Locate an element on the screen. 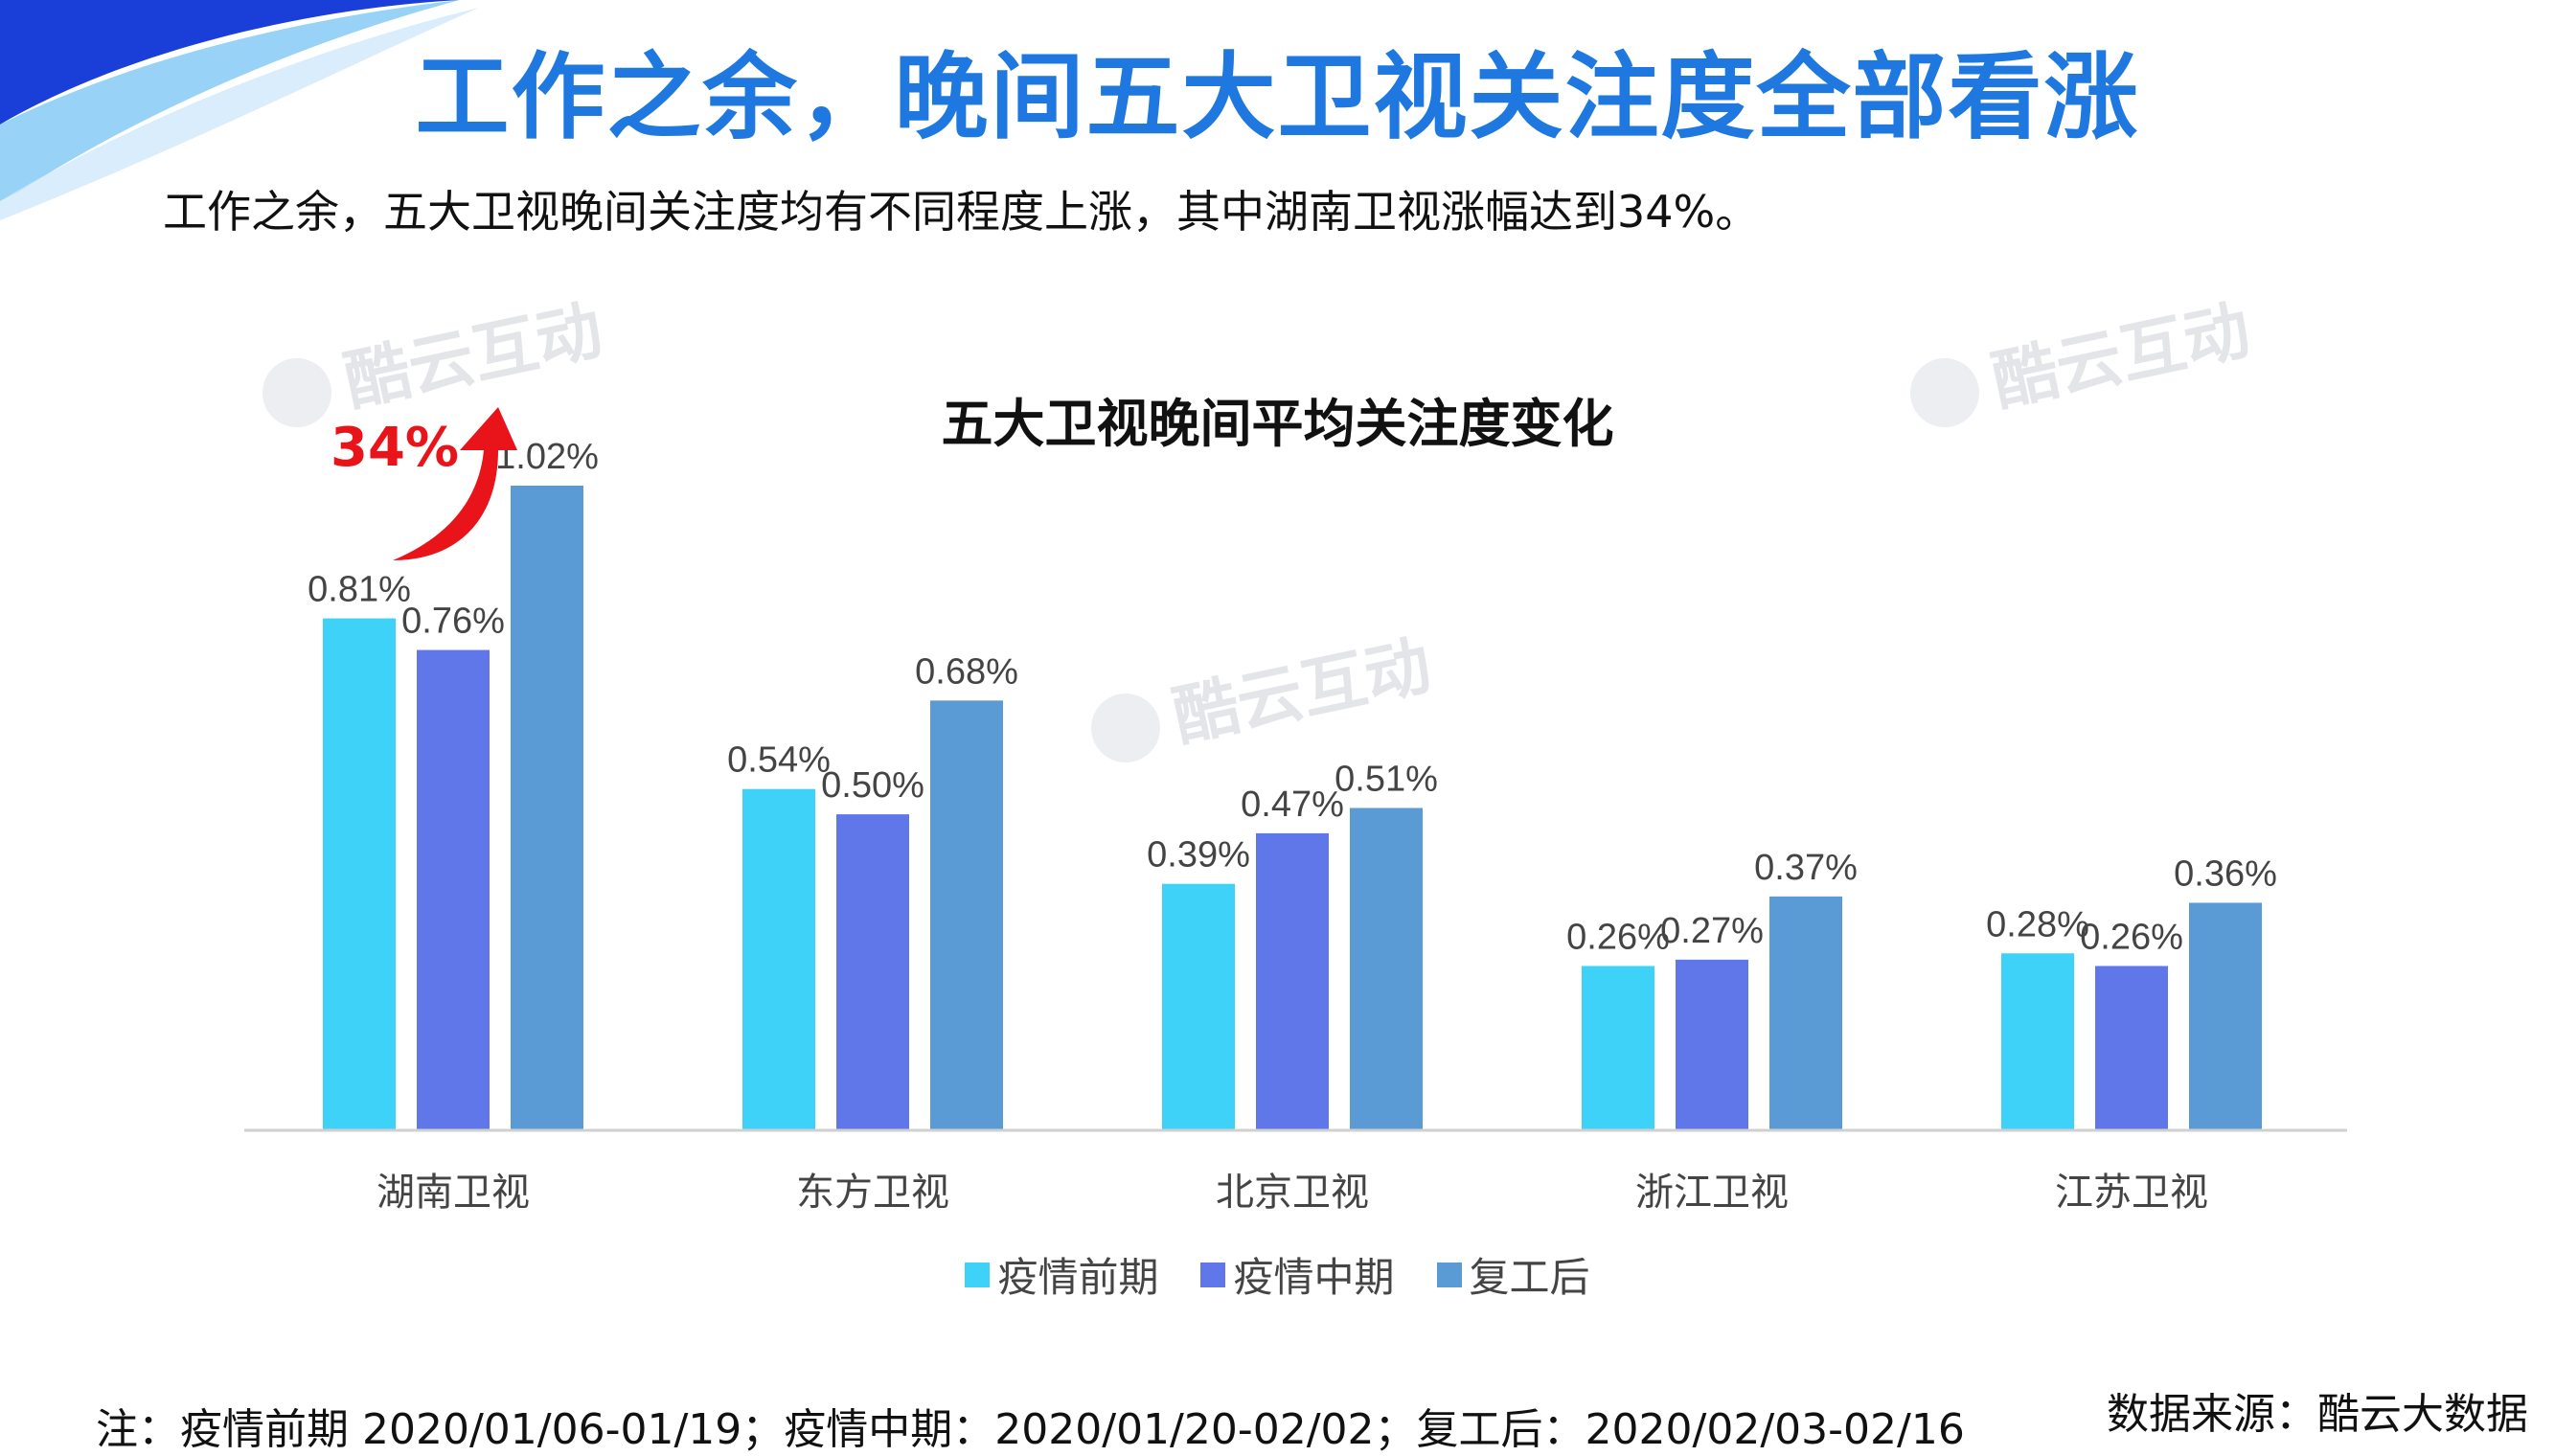 The image size is (2555, 1456). legend-label: 复工后 is located at coordinates (1529, 1277).